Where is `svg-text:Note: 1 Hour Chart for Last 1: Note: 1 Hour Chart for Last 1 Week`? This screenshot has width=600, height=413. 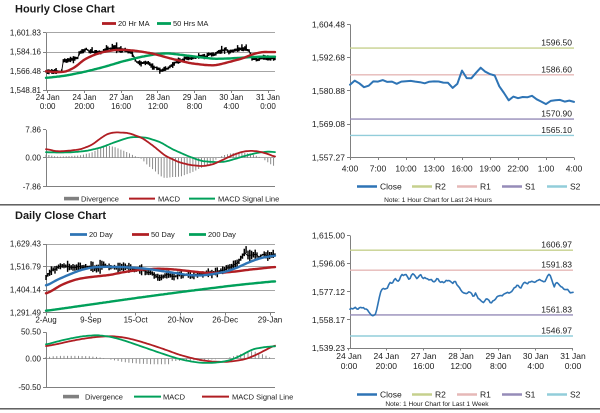
svg-text:Note: 1 Hour Chart for Last 1: Note: 1 Hour Chart for Last 1 Week is located at coordinates (437, 404).